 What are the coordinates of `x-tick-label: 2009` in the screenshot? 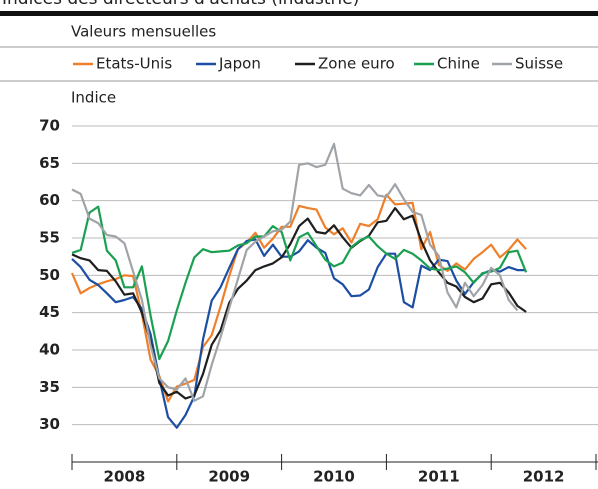 It's located at (229, 477).